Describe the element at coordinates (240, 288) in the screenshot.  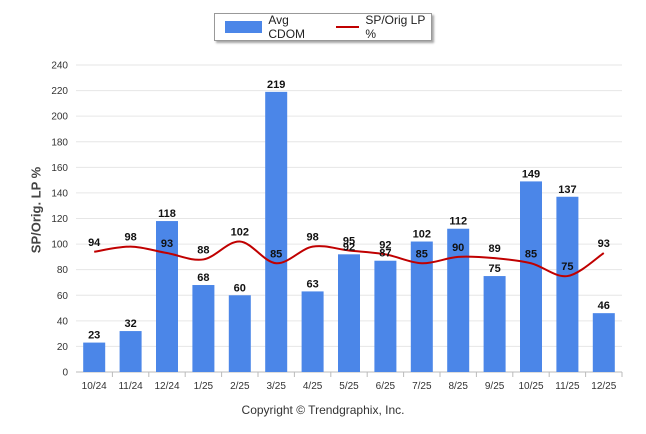
I see `bar-data-label: 60` at that location.